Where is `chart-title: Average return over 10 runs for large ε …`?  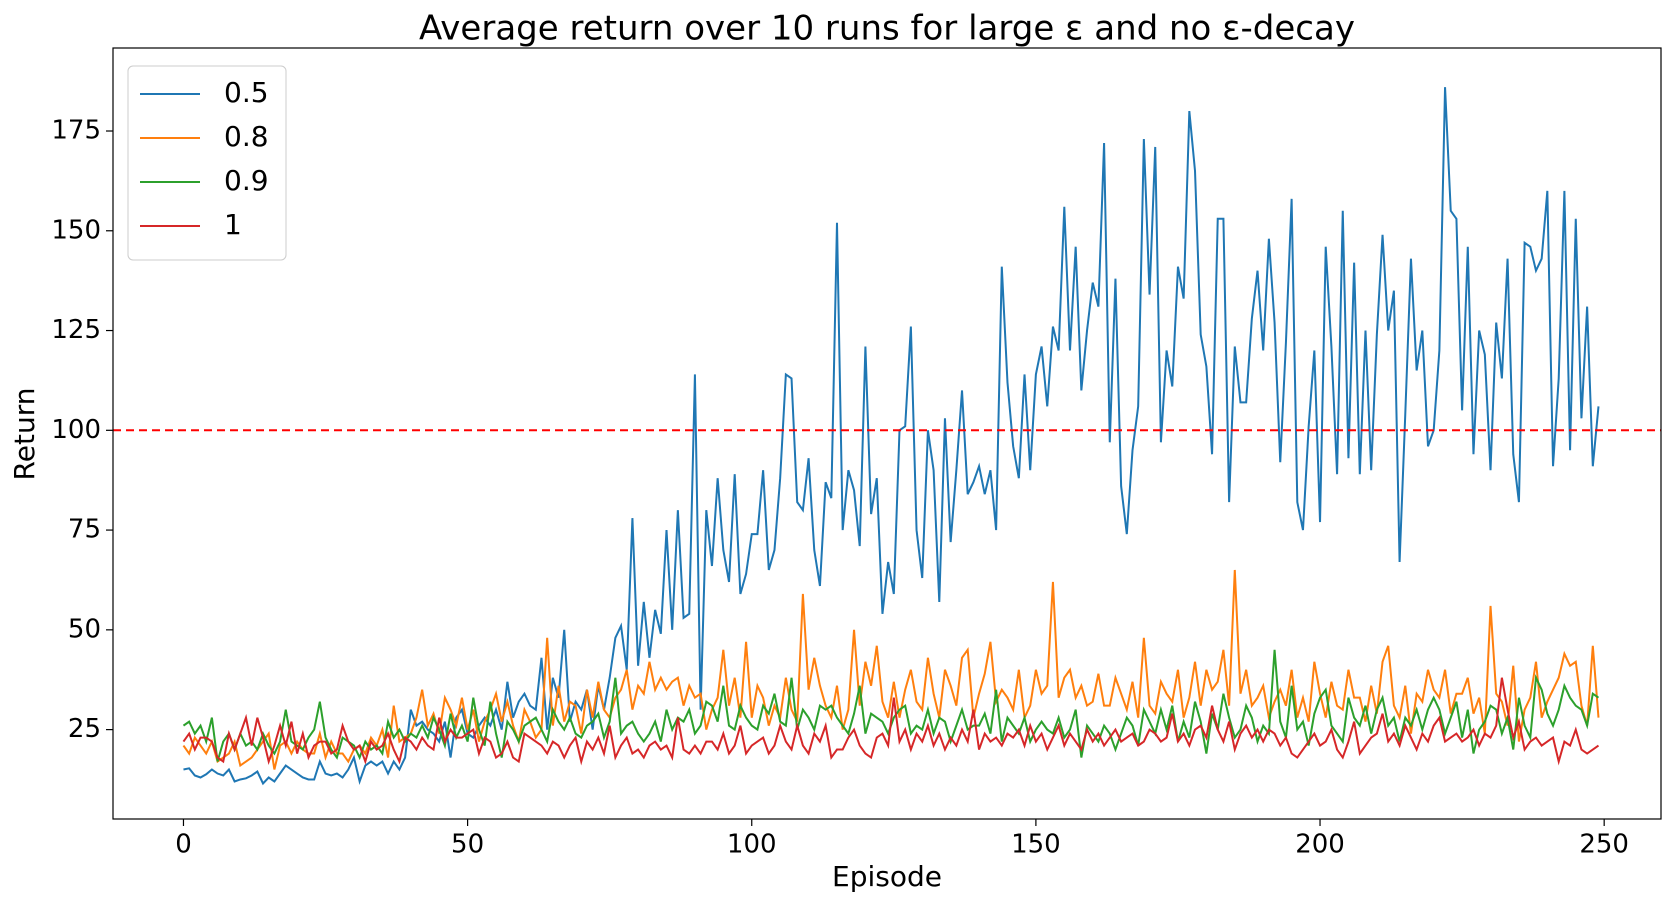 chart-title: Average return over 10 runs for large ε … is located at coordinates (887, 29).